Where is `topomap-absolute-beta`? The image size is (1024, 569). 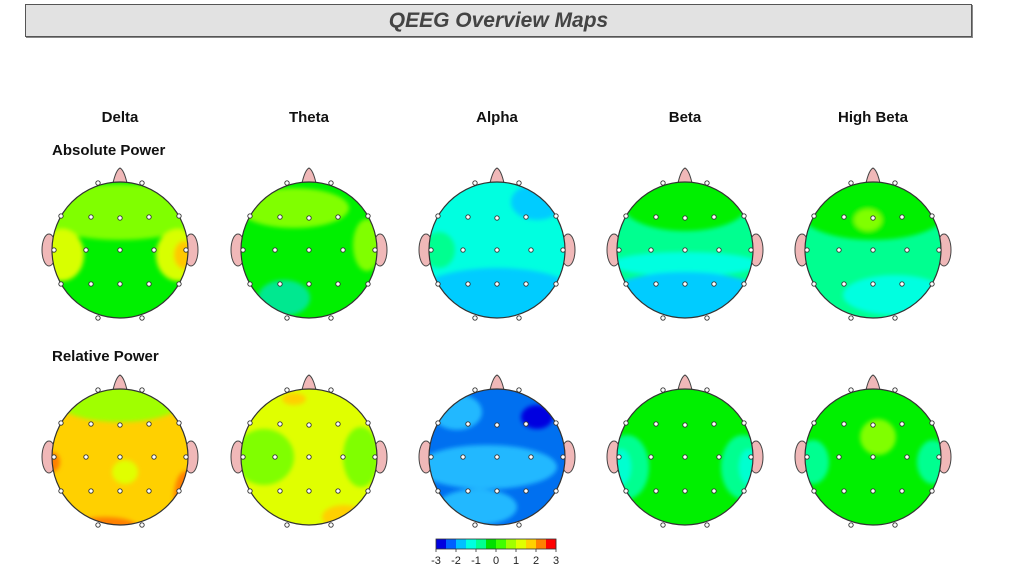 topomap-absolute-beta is located at coordinates (685, 244).